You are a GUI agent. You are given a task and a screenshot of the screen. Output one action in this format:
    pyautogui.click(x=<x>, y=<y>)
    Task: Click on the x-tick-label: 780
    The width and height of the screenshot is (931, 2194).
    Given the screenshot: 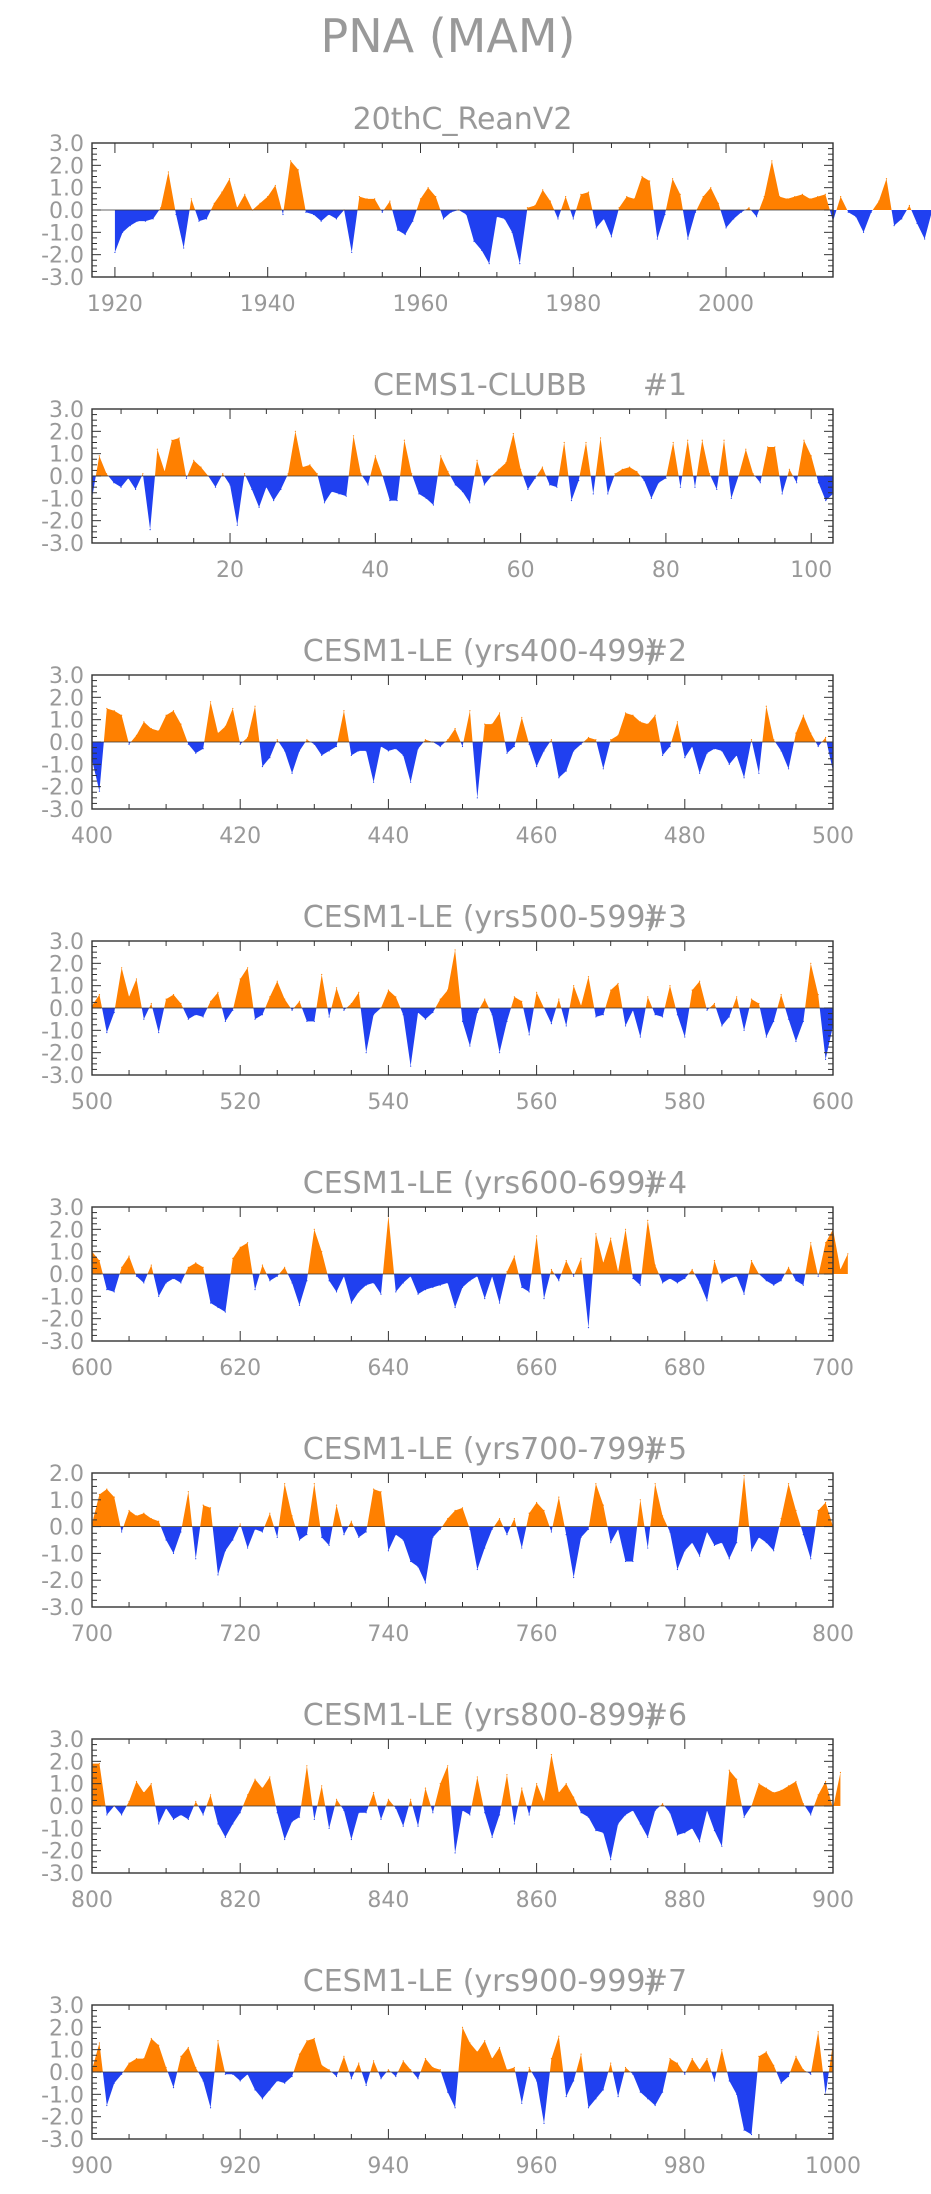 What is the action you would take?
    pyautogui.click(x=685, y=1634)
    